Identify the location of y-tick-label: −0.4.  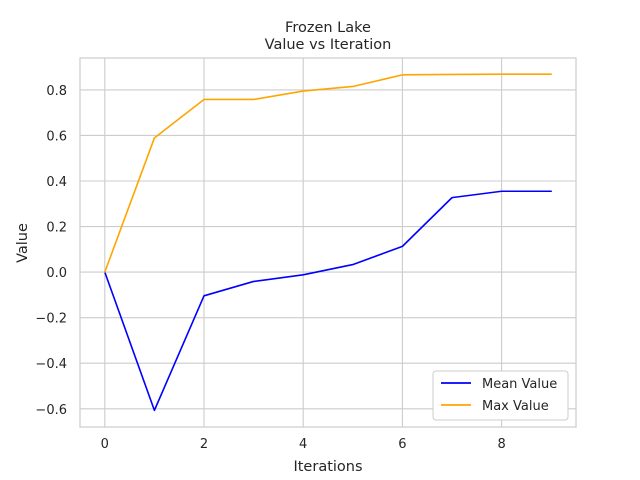
(51, 364).